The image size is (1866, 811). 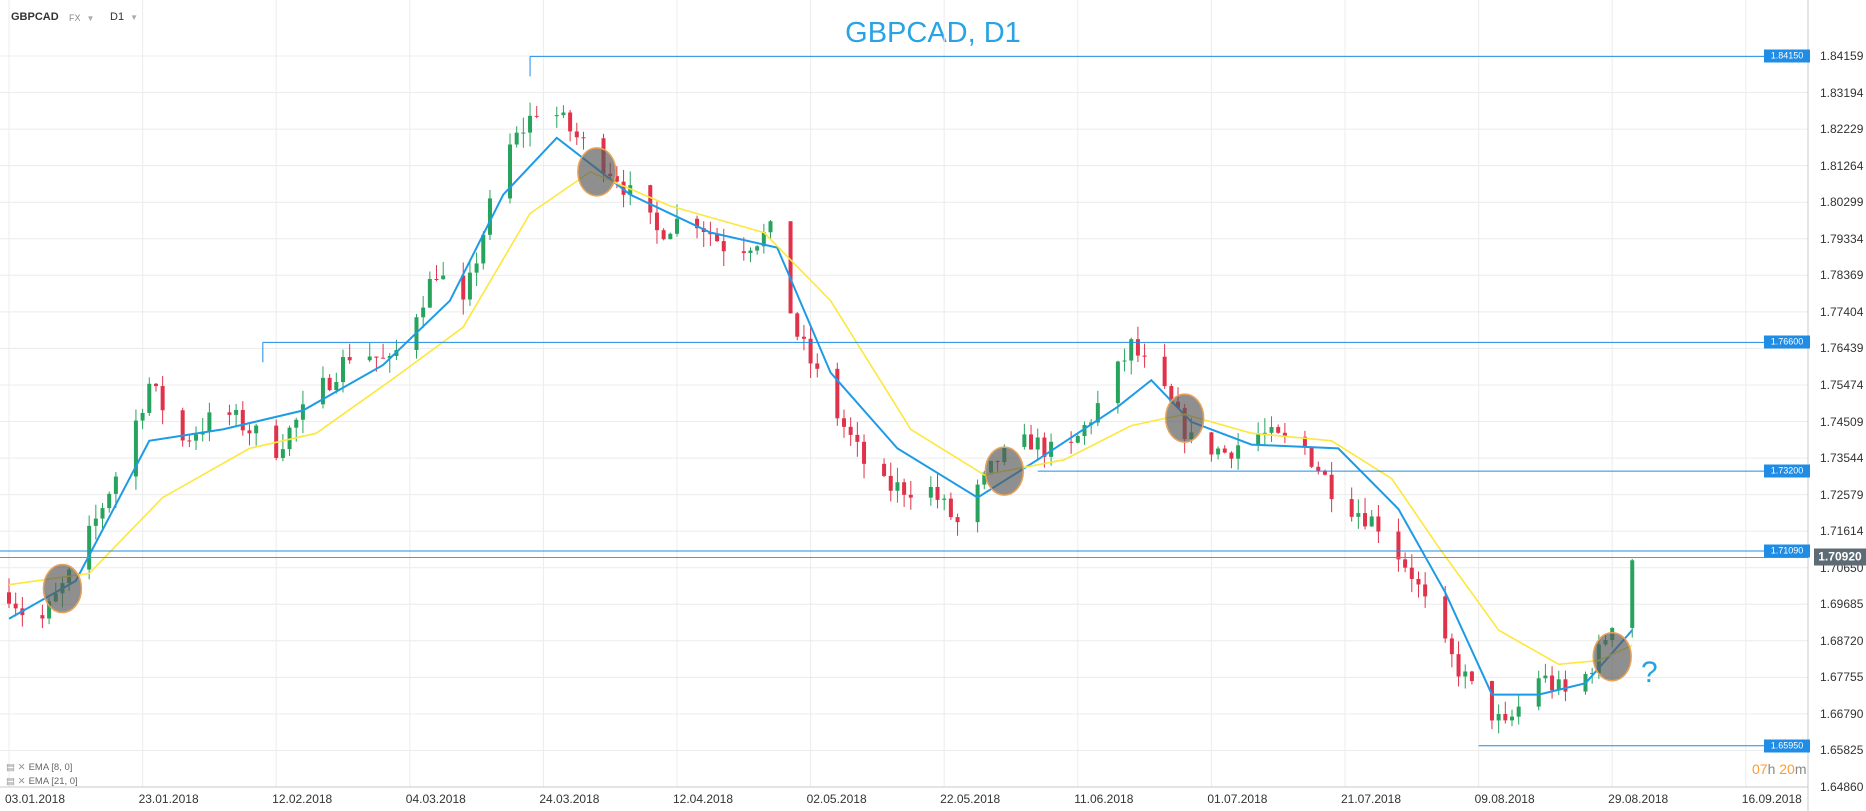 I want to click on legend-ema-21: ▤ ✕ EMA [21, 0], so click(x=42, y=781).